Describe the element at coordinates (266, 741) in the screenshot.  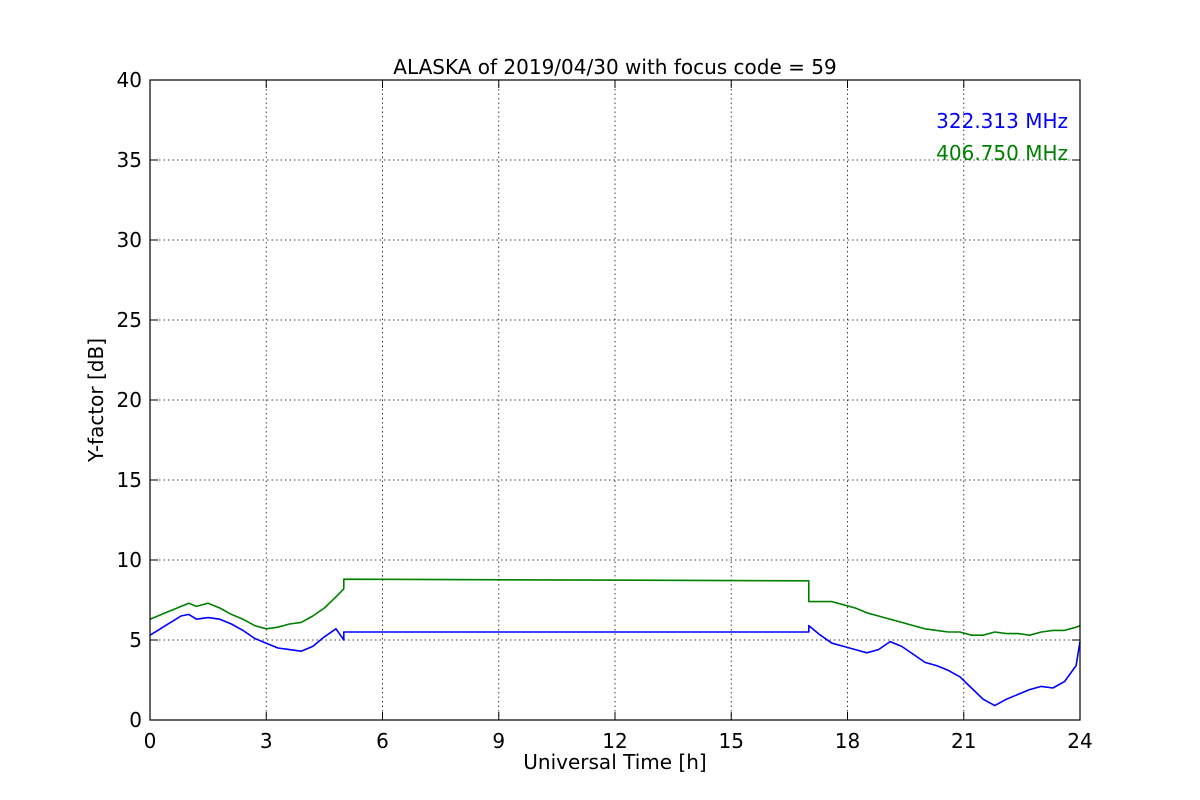
I see `x-tick-label: 3` at that location.